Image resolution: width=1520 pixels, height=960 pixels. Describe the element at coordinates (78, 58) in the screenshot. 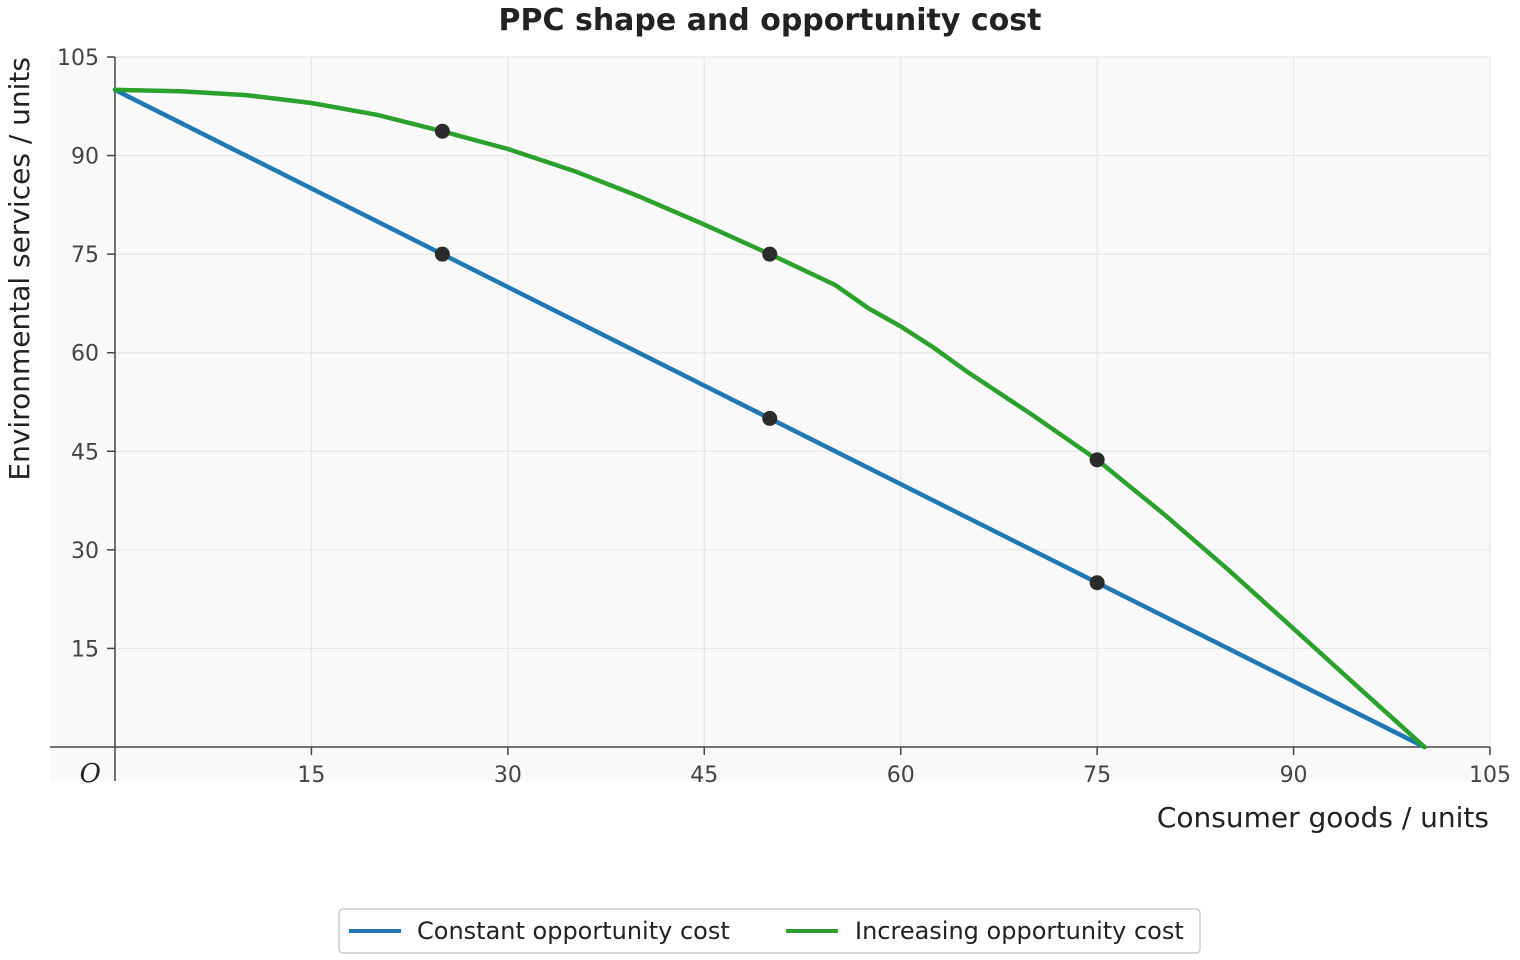

I see `y-tick-label: 105` at that location.